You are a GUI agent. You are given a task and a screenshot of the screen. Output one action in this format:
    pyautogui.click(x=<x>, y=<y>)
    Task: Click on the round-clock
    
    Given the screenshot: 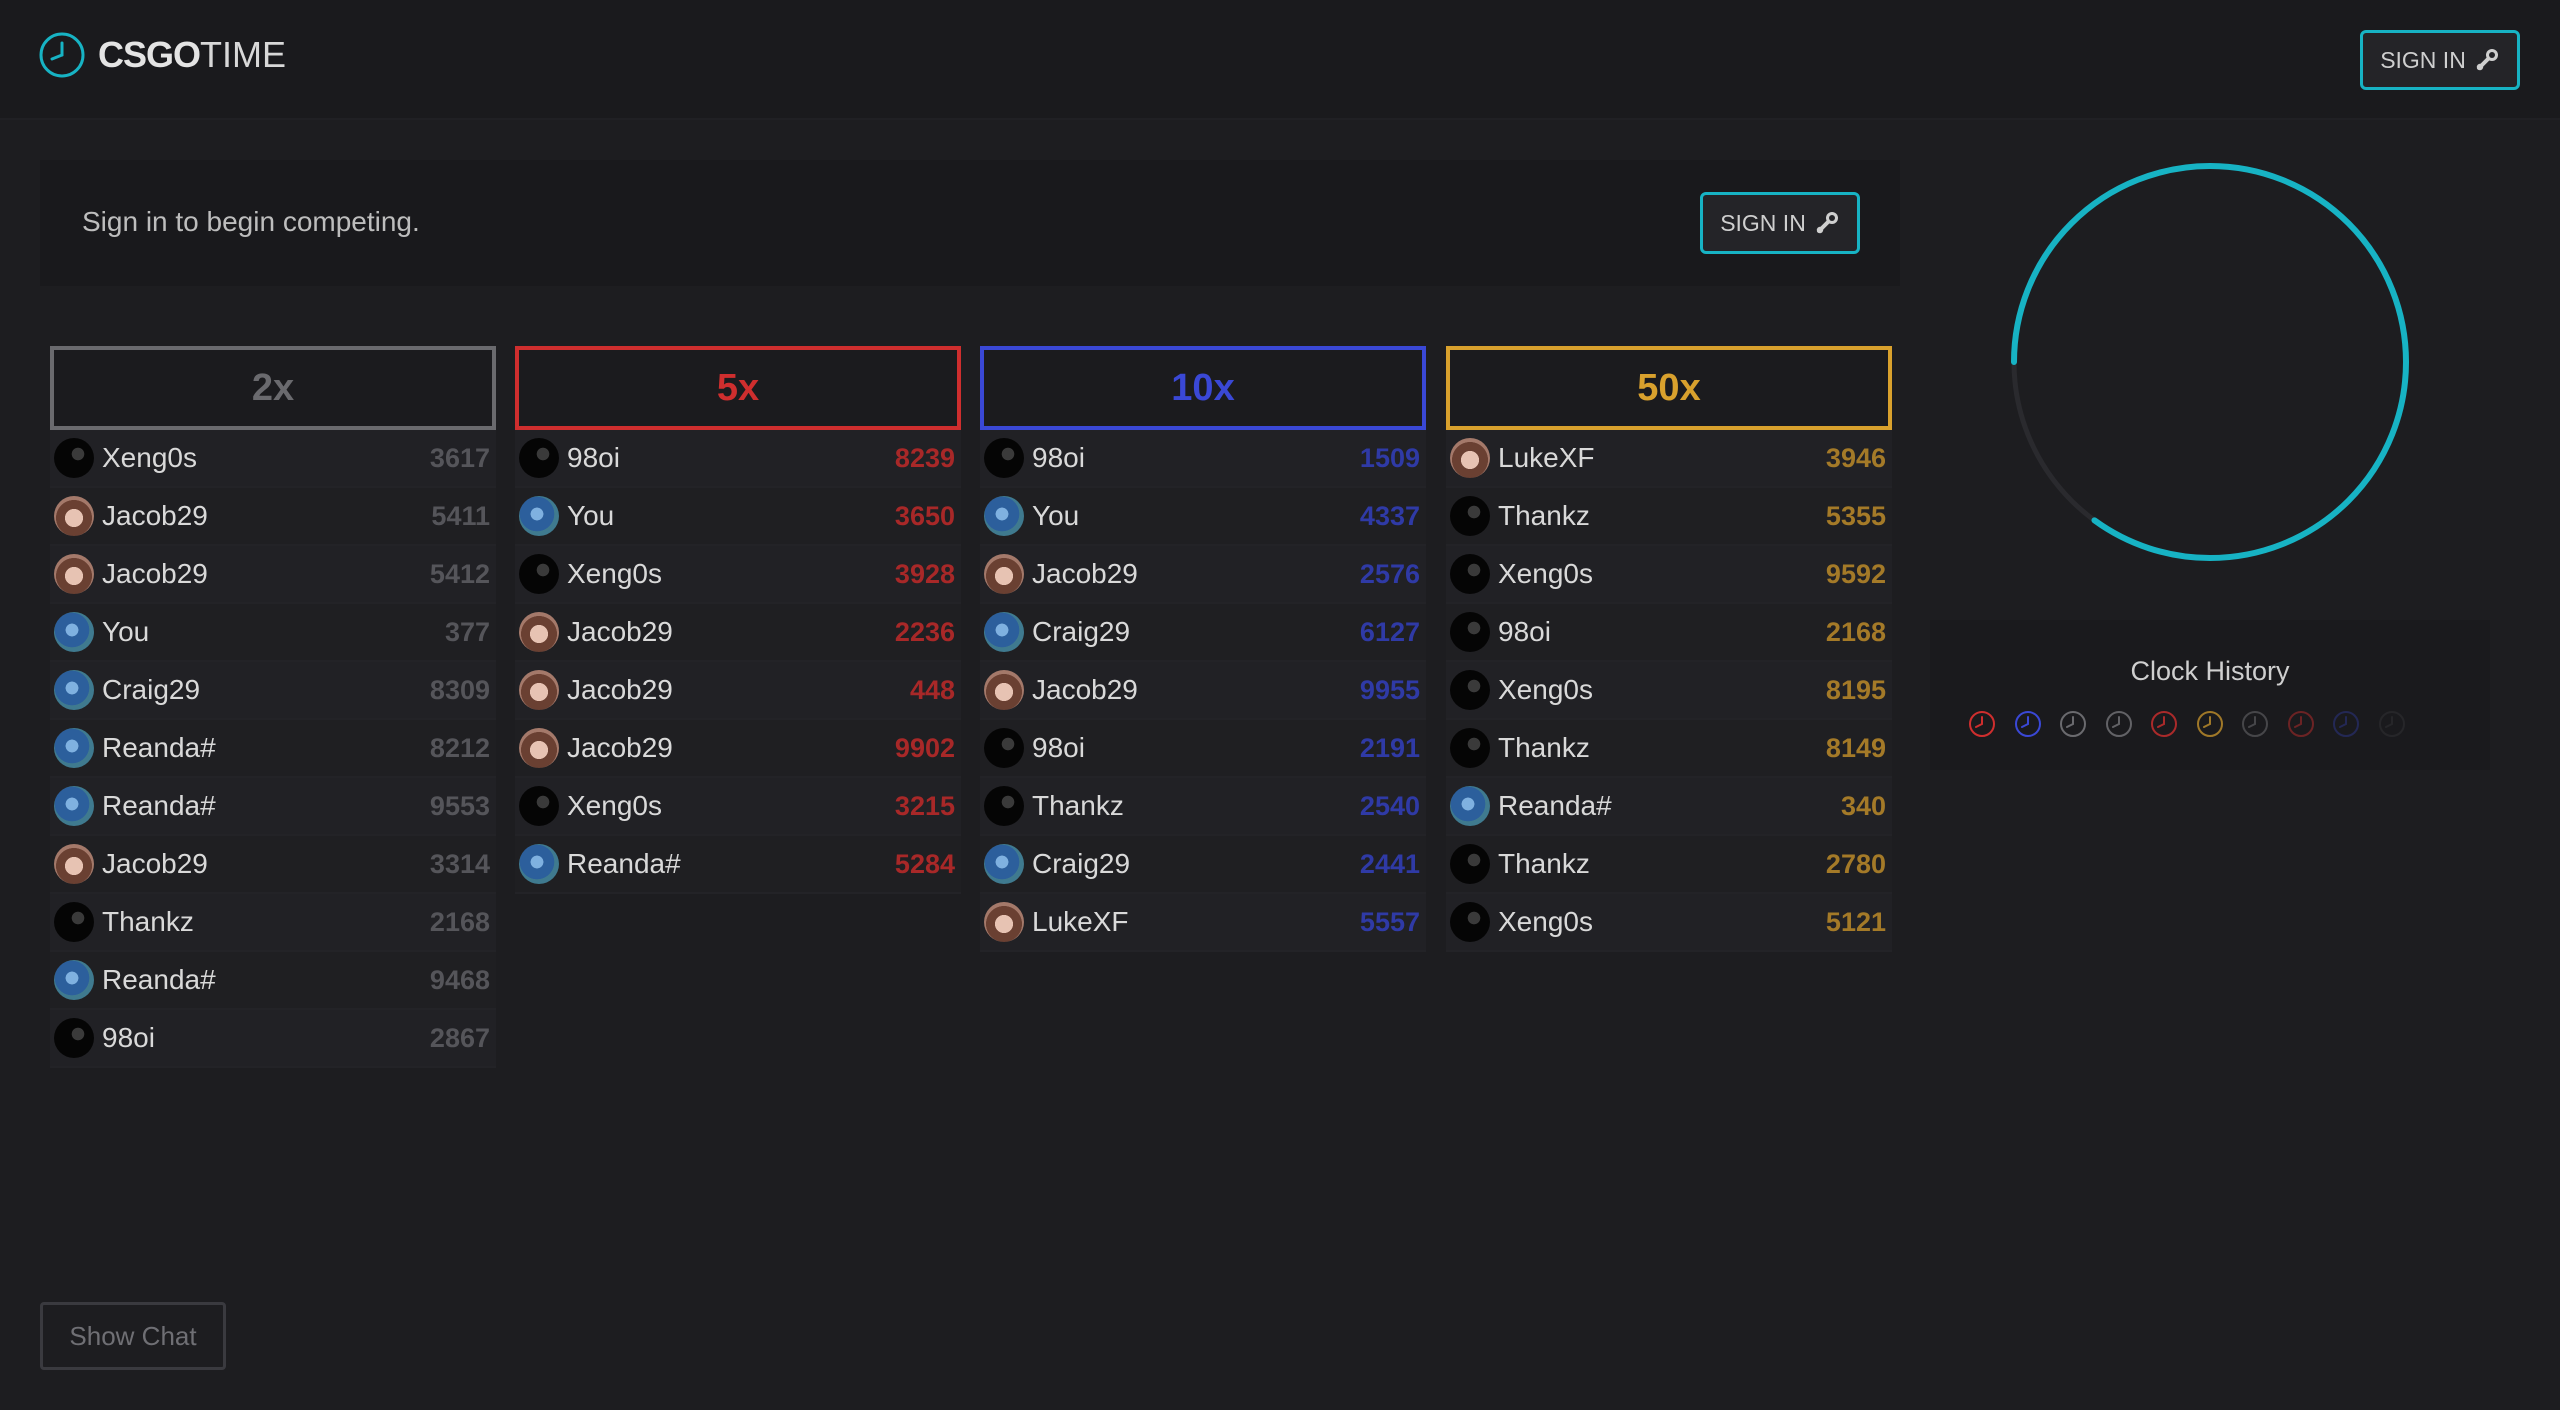 What is the action you would take?
    pyautogui.click(x=2210, y=362)
    